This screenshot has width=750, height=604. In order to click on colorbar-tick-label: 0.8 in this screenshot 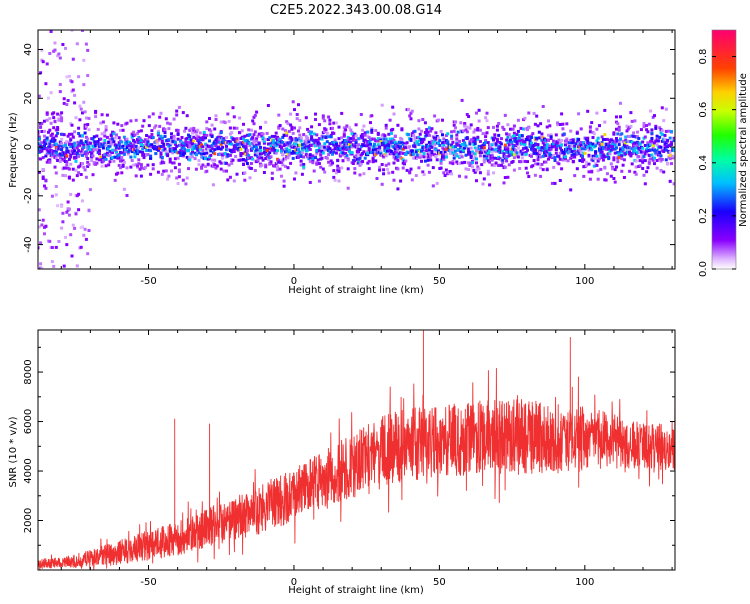, I will do `click(703, 57)`.